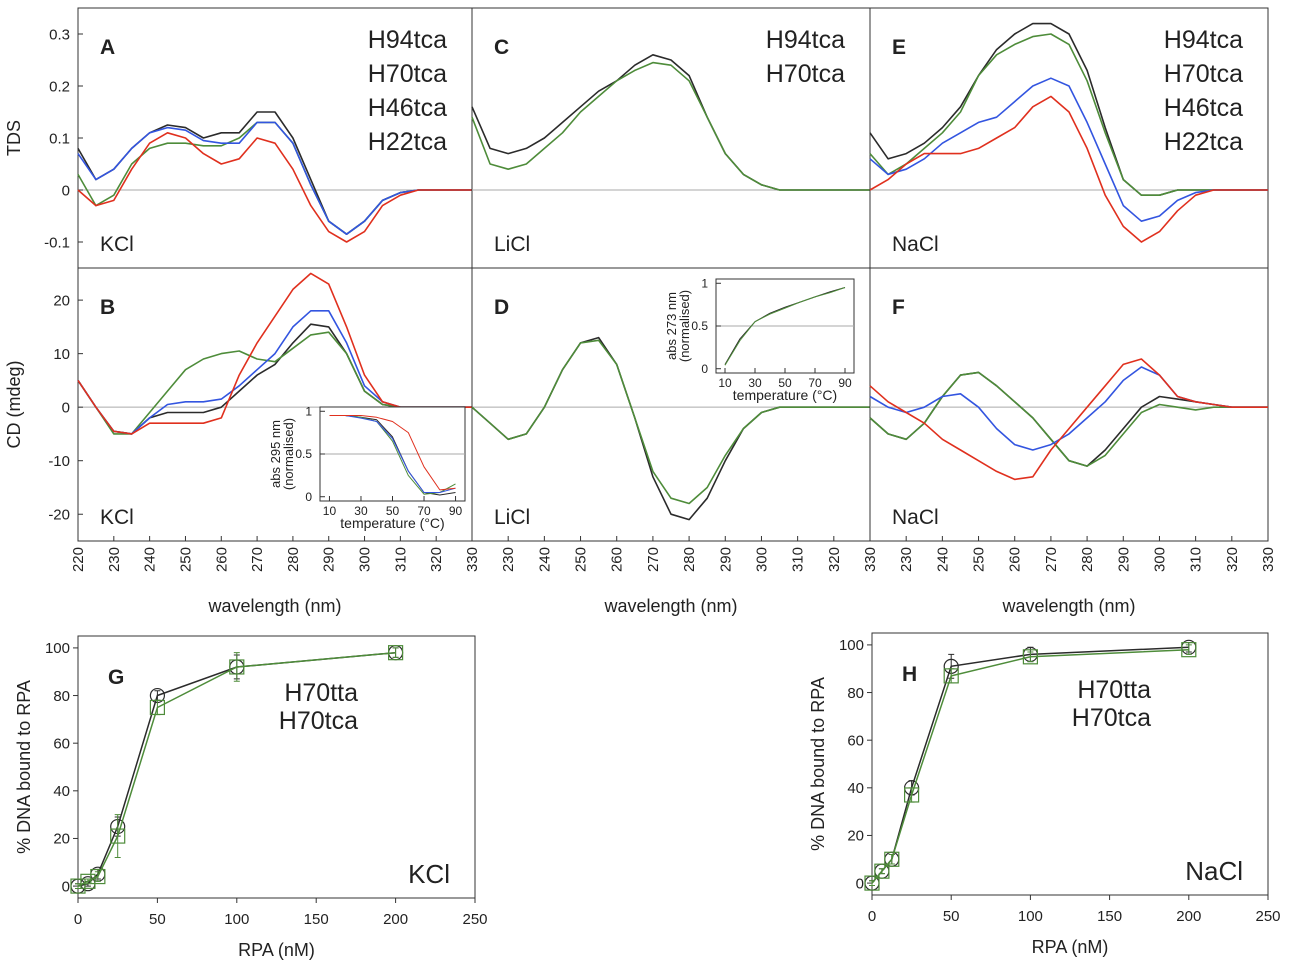 The width and height of the screenshot is (1290, 969). Describe the element at coordinates (855, 693) in the screenshot. I see `y-tick-label: 80` at that location.